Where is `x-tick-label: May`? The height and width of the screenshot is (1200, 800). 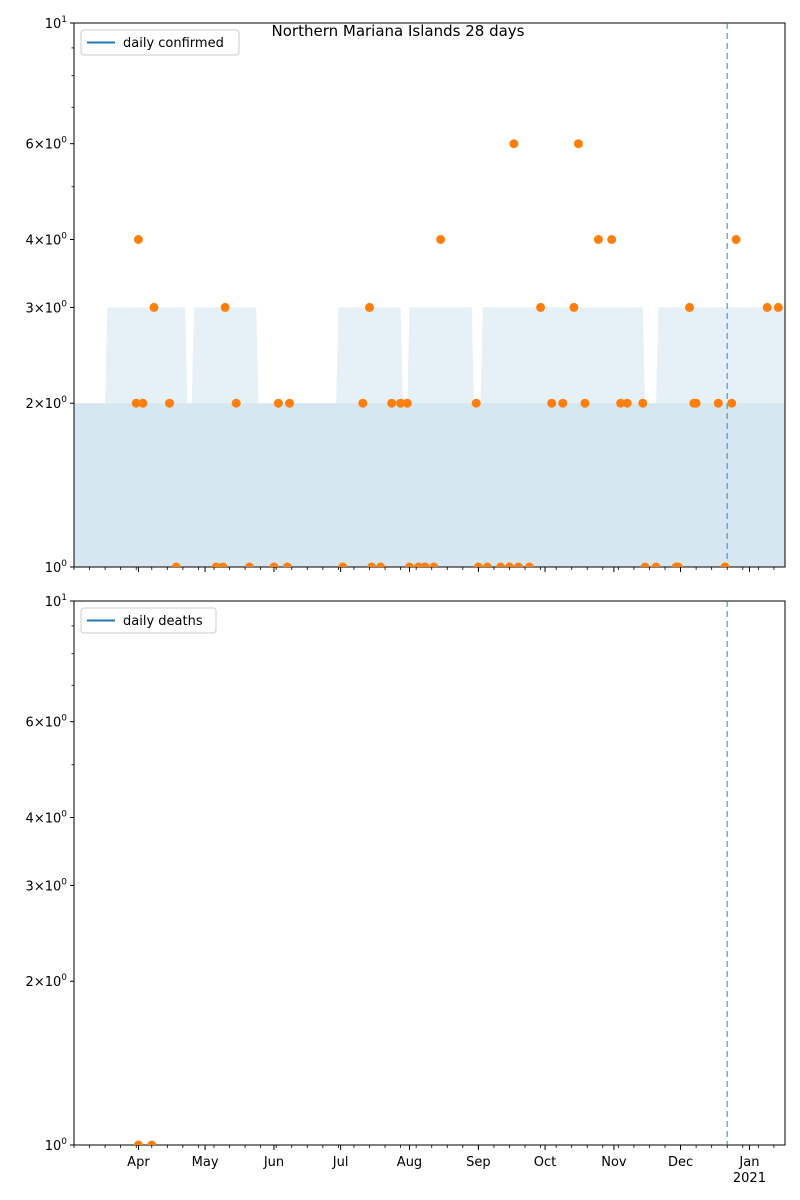 x-tick-label: May is located at coordinates (205, 1162).